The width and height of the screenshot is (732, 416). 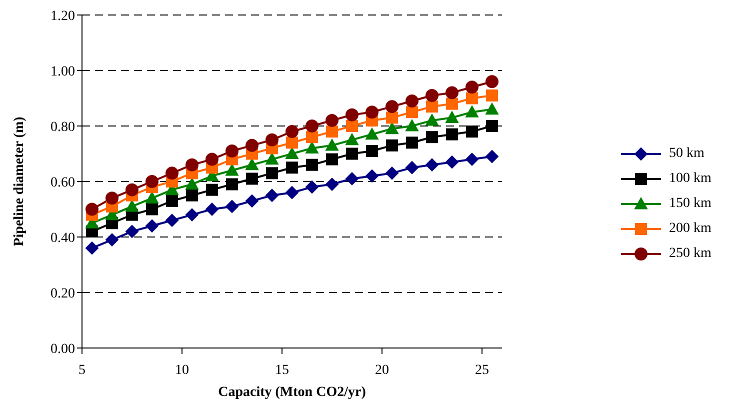 I want to click on x-axis-title: Capacity (Mton CO2/yr), so click(x=292, y=392).